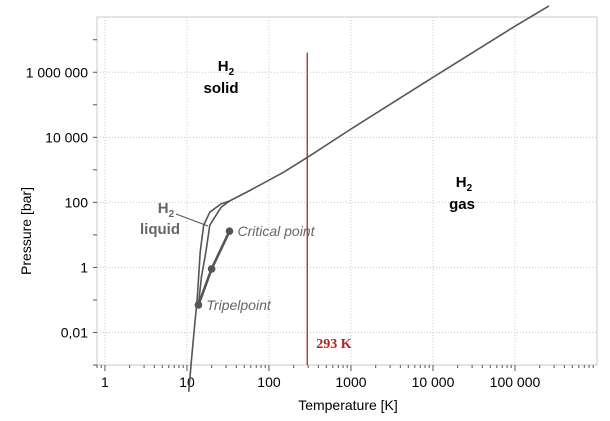 The width and height of the screenshot is (610, 421). What do you see at coordinates (348, 405) in the screenshot?
I see `x-axis-title: Temperature [K]` at bounding box center [348, 405].